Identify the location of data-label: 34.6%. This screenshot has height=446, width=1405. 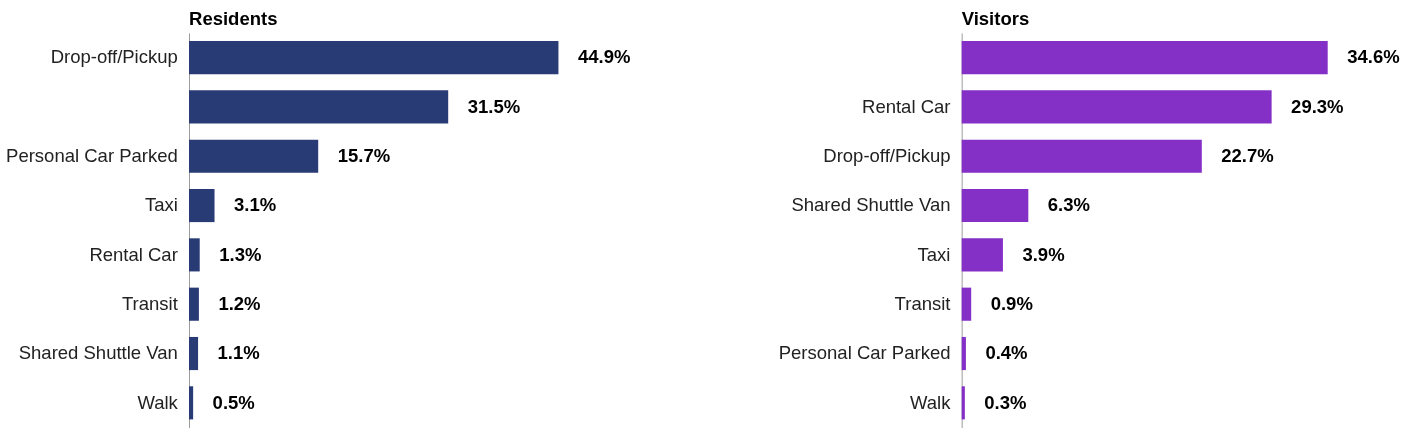
(1373, 57).